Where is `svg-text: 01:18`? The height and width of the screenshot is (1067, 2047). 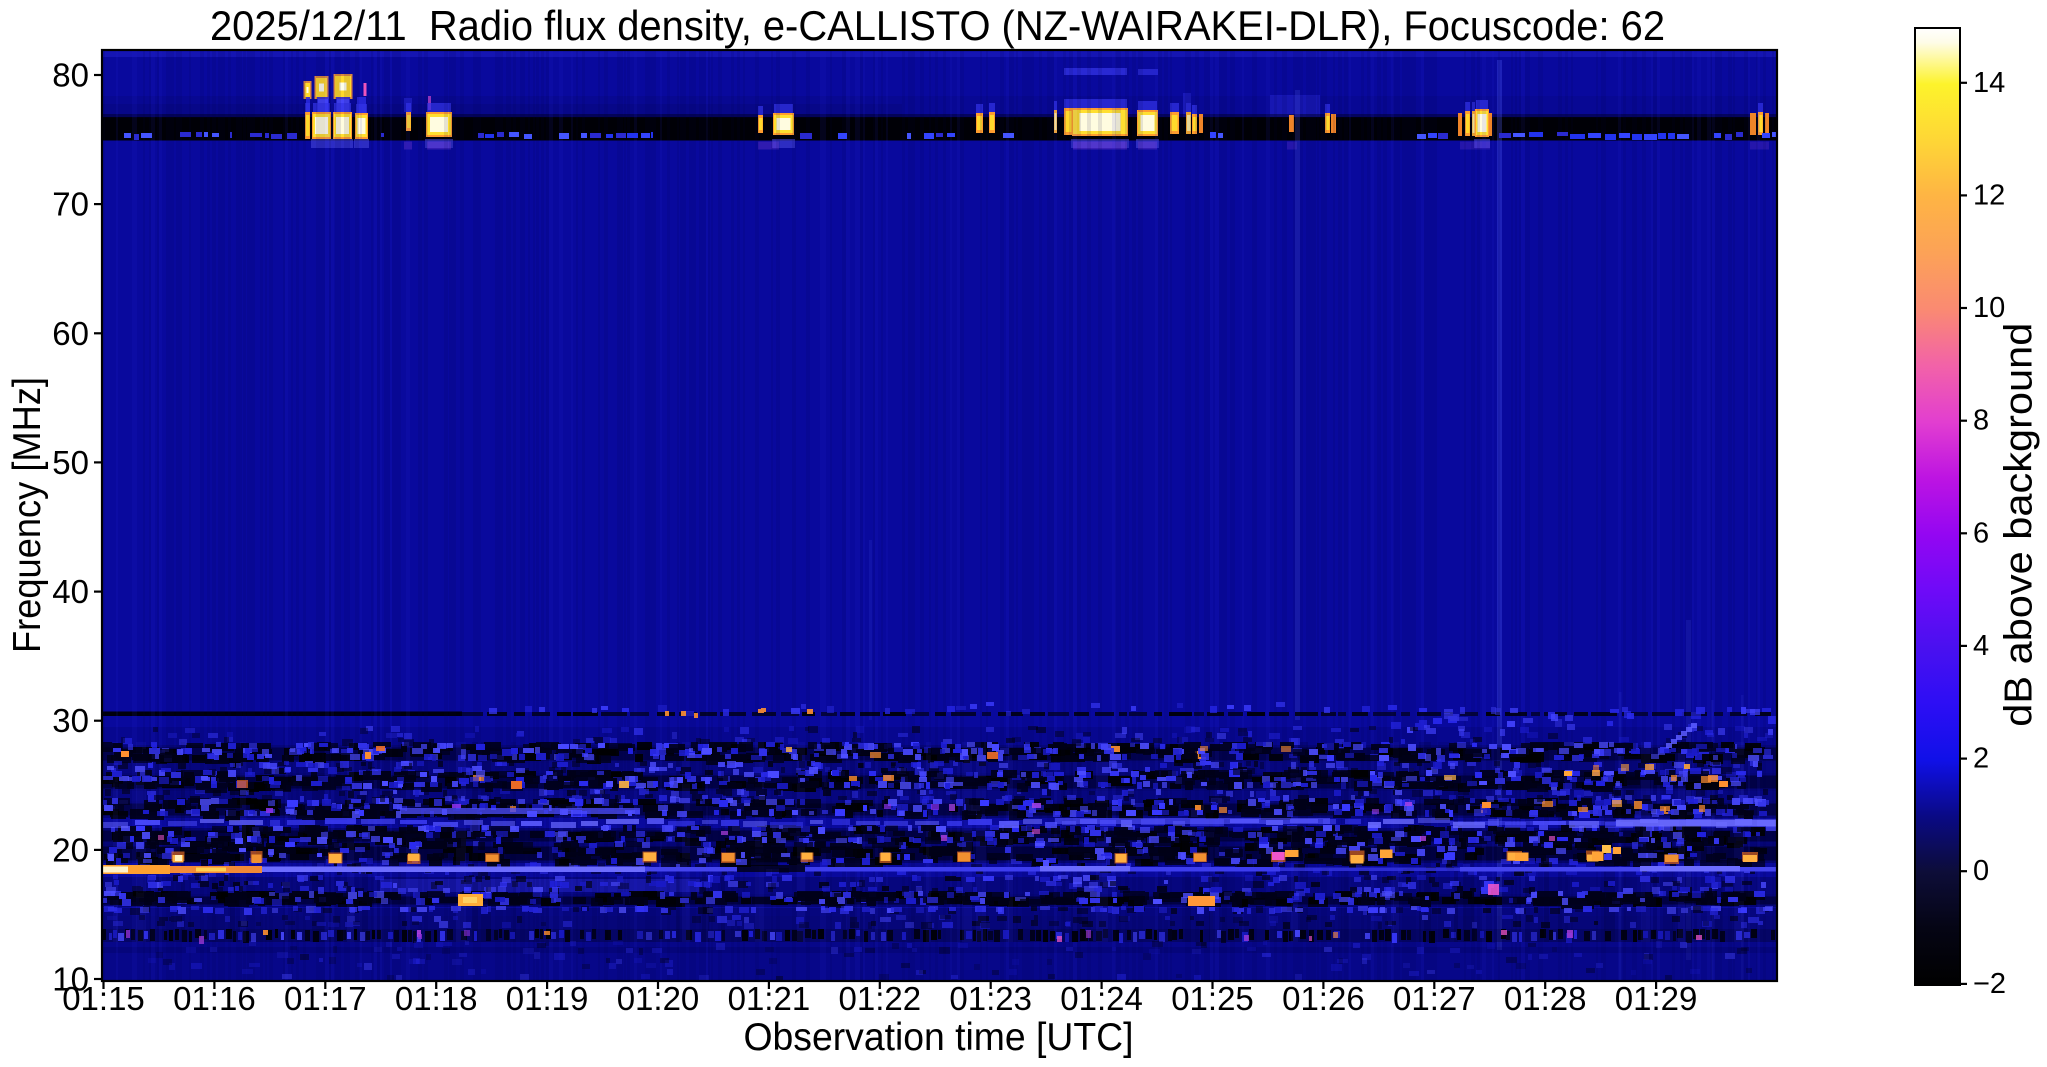
svg-text: 01:18 is located at coordinates (436, 998).